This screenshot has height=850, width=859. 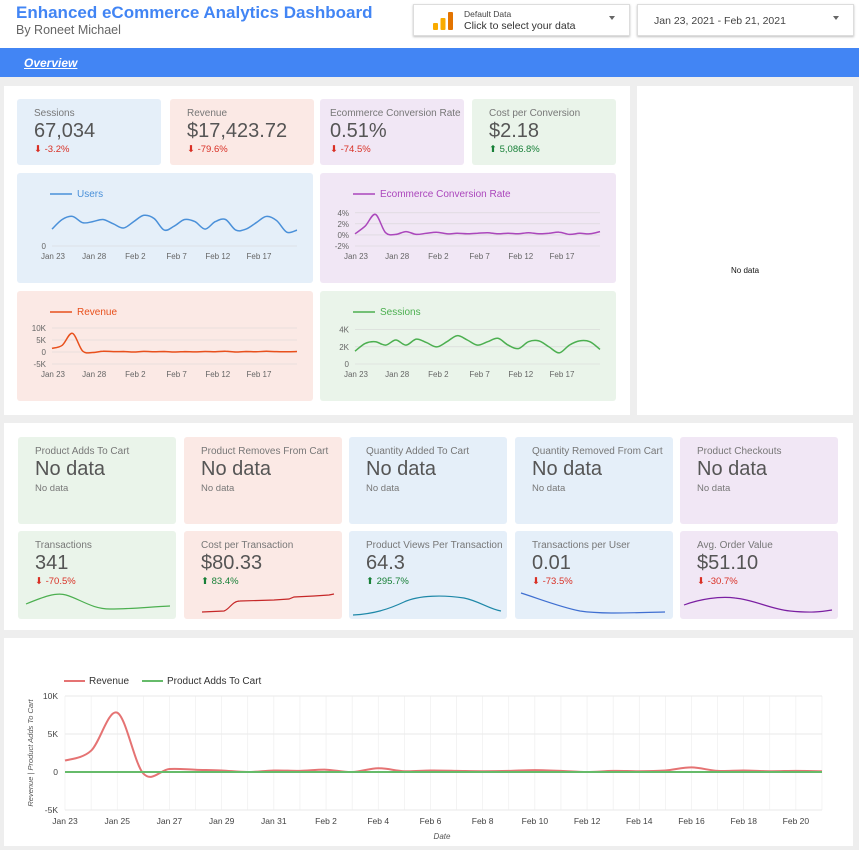 What do you see at coordinates (581, 545) in the screenshot?
I see `kpi-label: Transactions per User` at bounding box center [581, 545].